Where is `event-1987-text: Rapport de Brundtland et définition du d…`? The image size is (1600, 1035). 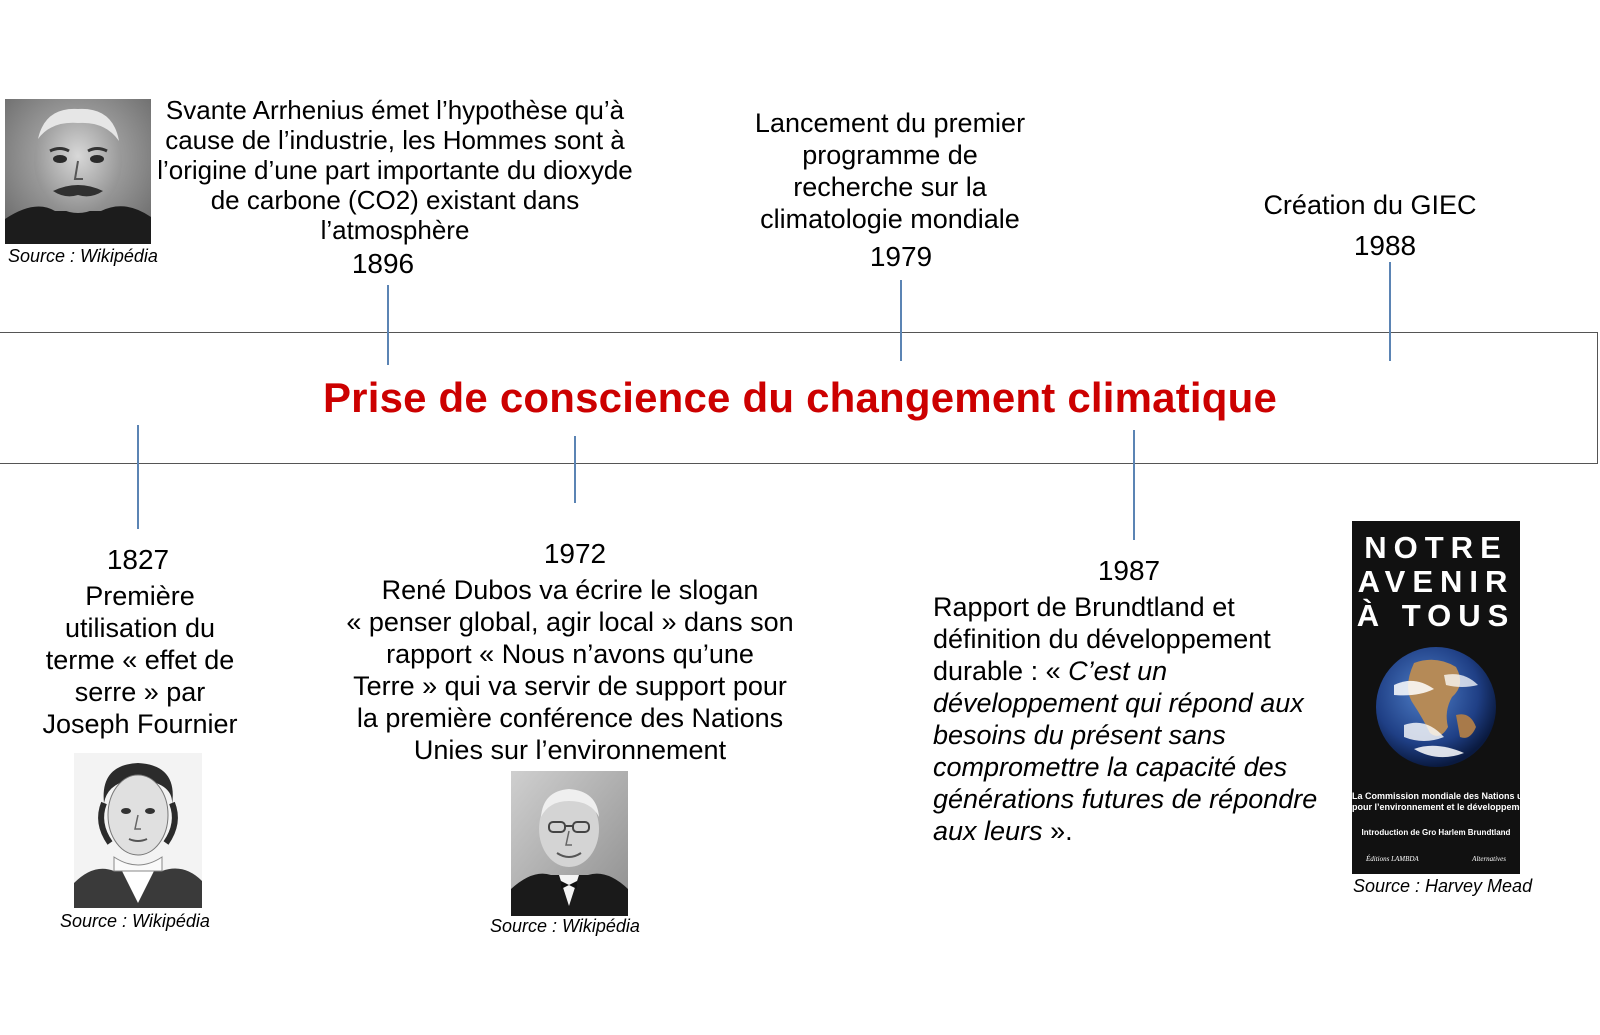
event-1987-text: Rapport de Brundtland et définition du d… is located at coordinates (1143, 719).